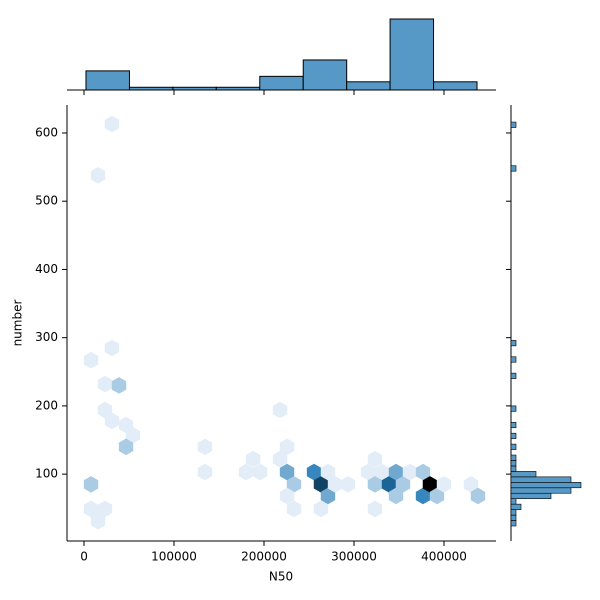 The width and height of the screenshot is (600, 600). I want to click on x-axis-label: N50, so click(281, 577).